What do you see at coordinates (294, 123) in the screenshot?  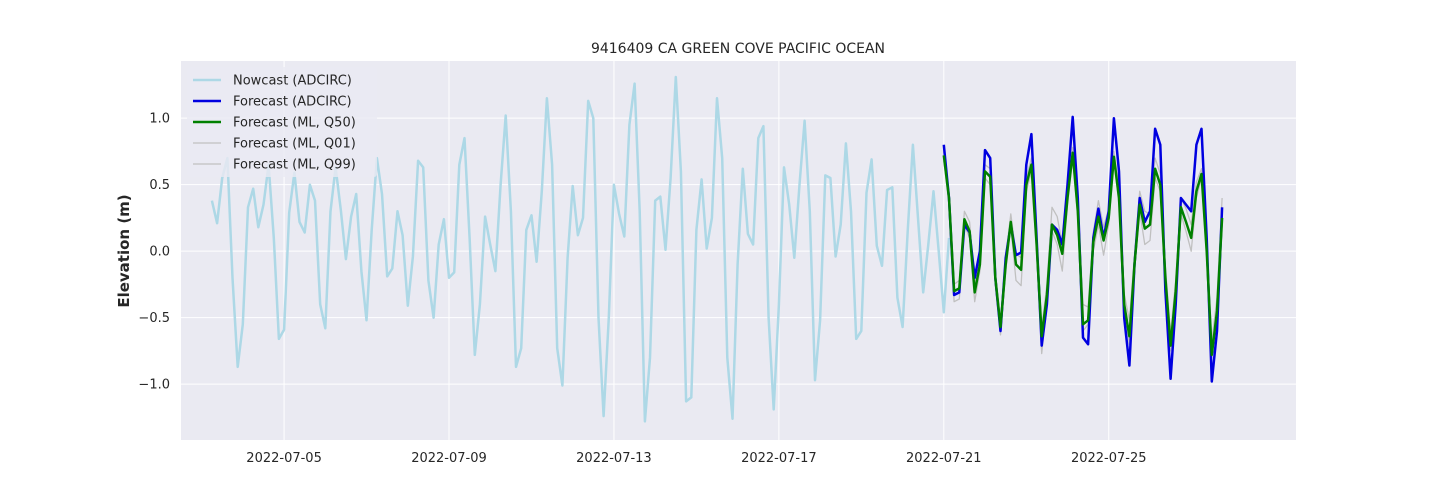 I see `legend-label: Forecast (ML, Q50)` at bounding box center [294, 123].